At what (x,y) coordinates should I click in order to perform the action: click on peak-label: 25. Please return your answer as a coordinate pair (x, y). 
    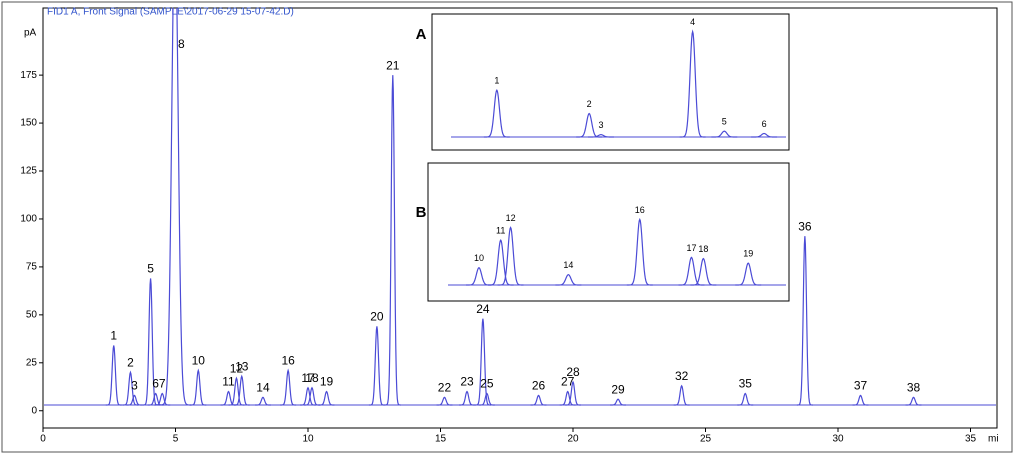
    Looking at the image, I should click on (487, 384).